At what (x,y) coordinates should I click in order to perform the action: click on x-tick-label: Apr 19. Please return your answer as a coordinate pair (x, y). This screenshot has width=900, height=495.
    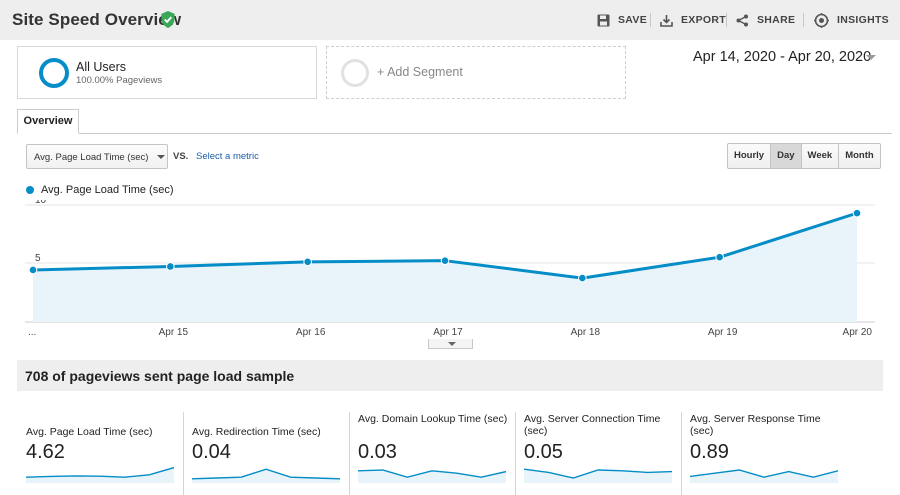
    Looking at the image, I should click on (723, 332).